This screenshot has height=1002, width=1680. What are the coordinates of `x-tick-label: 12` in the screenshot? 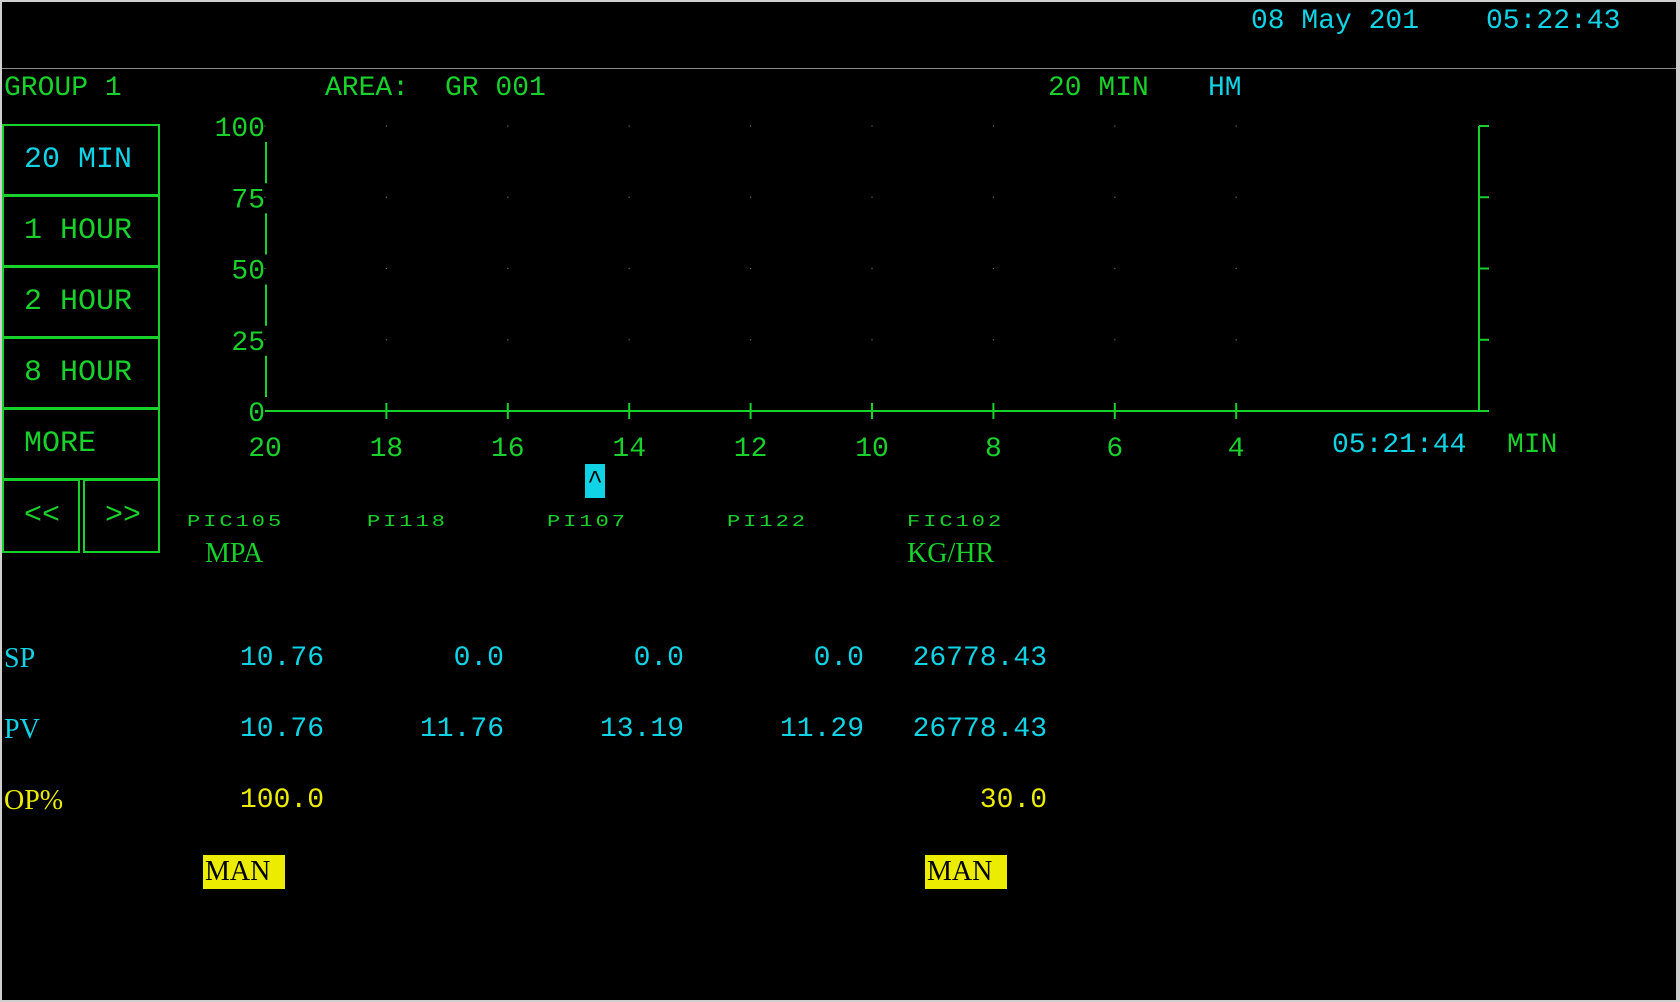 It's located at (751, 449).